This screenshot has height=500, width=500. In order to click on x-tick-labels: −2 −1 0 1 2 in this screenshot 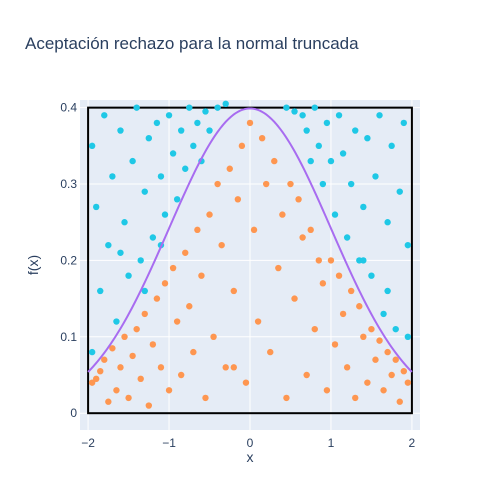, I will do `click(248, 443)`.